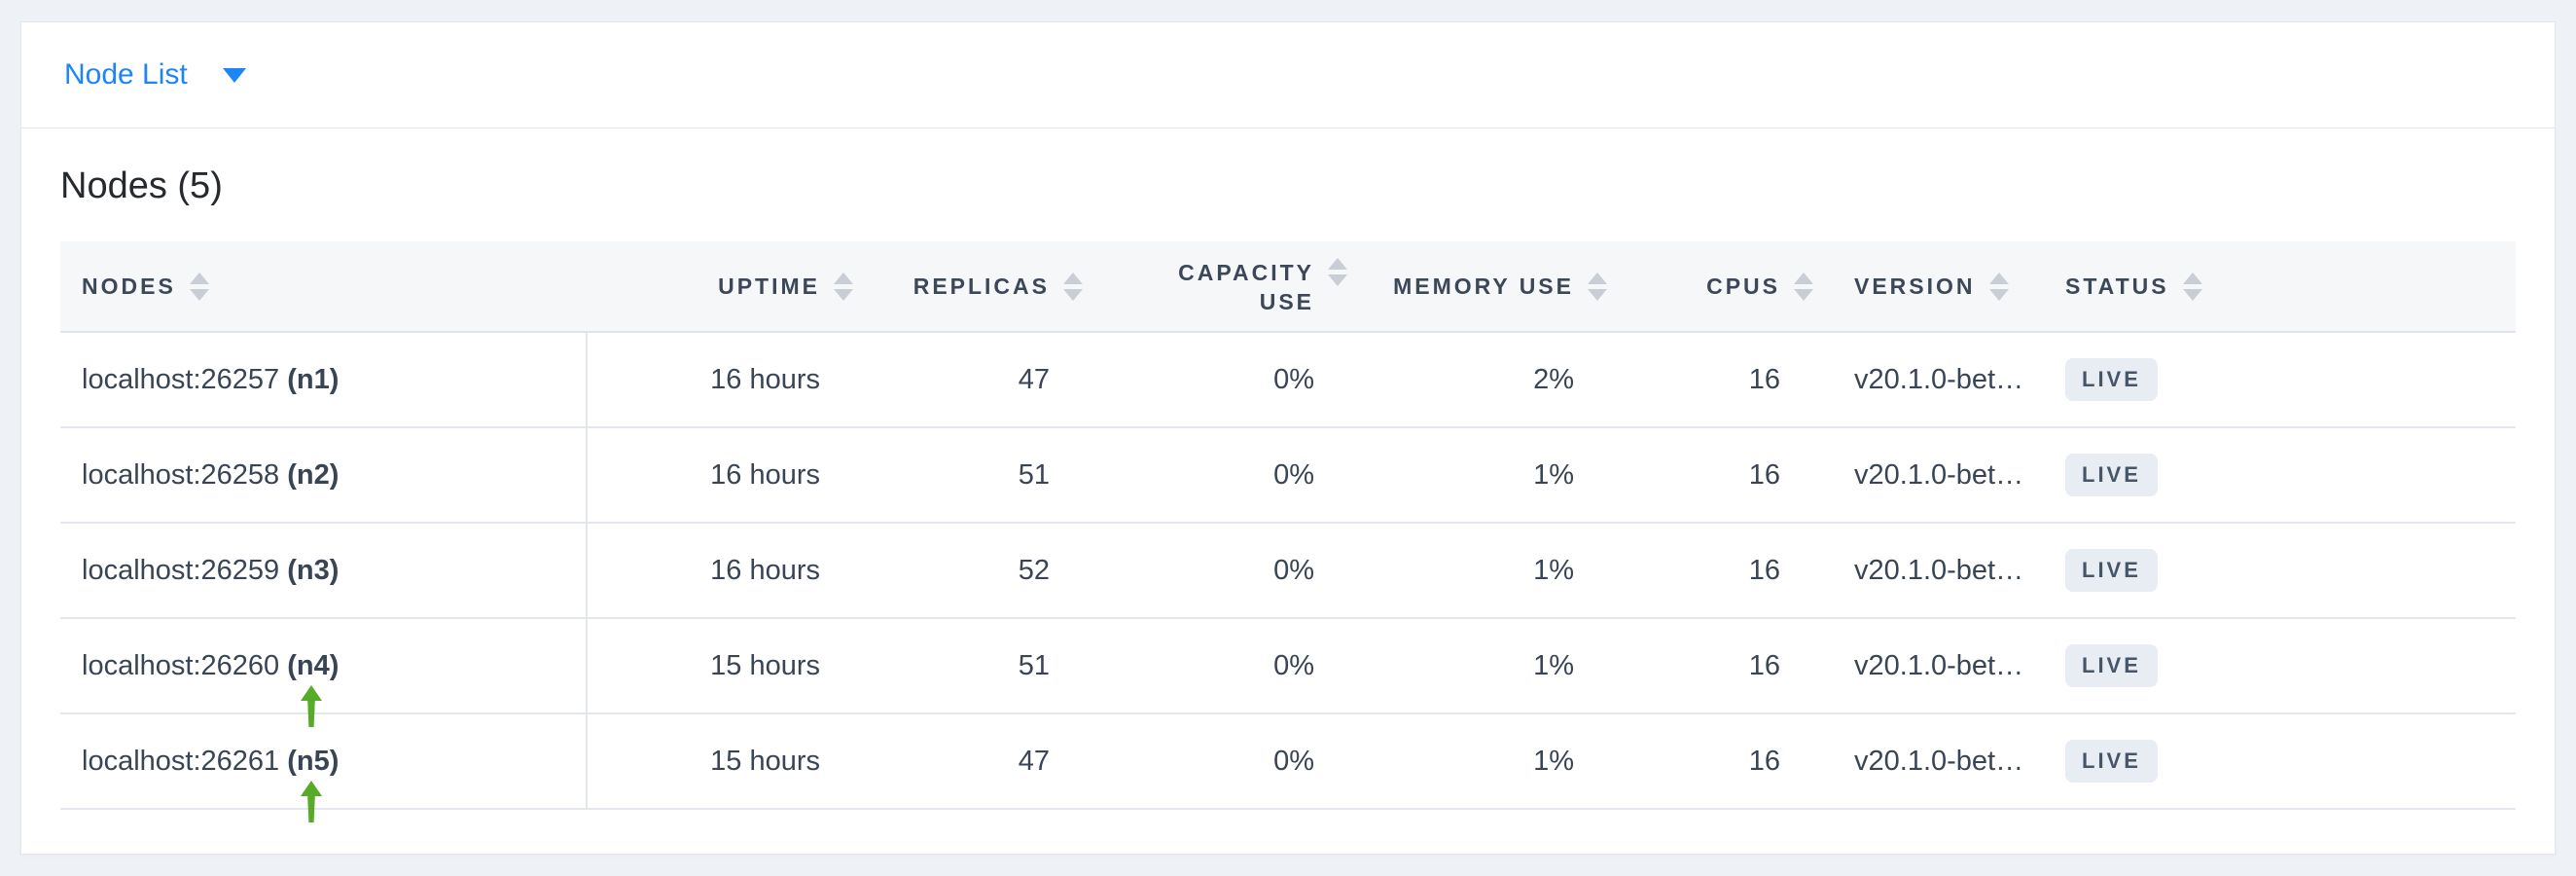  Describe the element at coordinates (185, 570) in the screenshot. I see `node-address: localhost:26259` at that location.